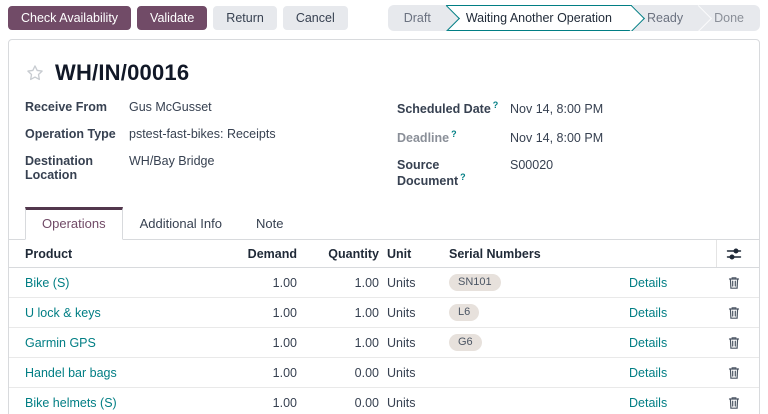 Image resolution: width=768 pixels, height=414 pixels. I want to click on operation-type-value: pstest-fast-bikes: Receipts, so click(202, 134).